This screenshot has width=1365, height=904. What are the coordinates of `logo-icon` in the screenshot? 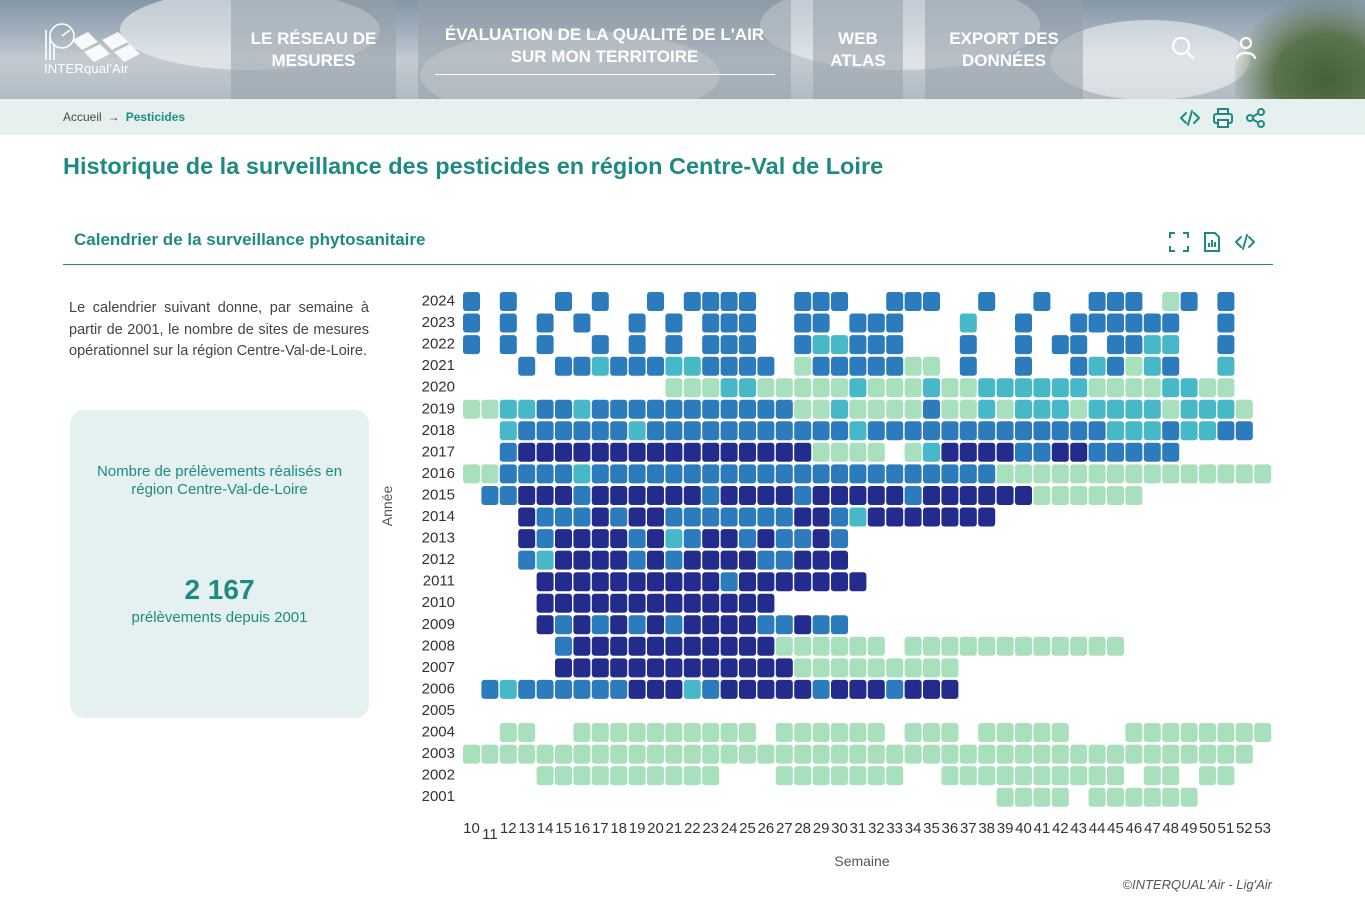 It's located at (95, 50).